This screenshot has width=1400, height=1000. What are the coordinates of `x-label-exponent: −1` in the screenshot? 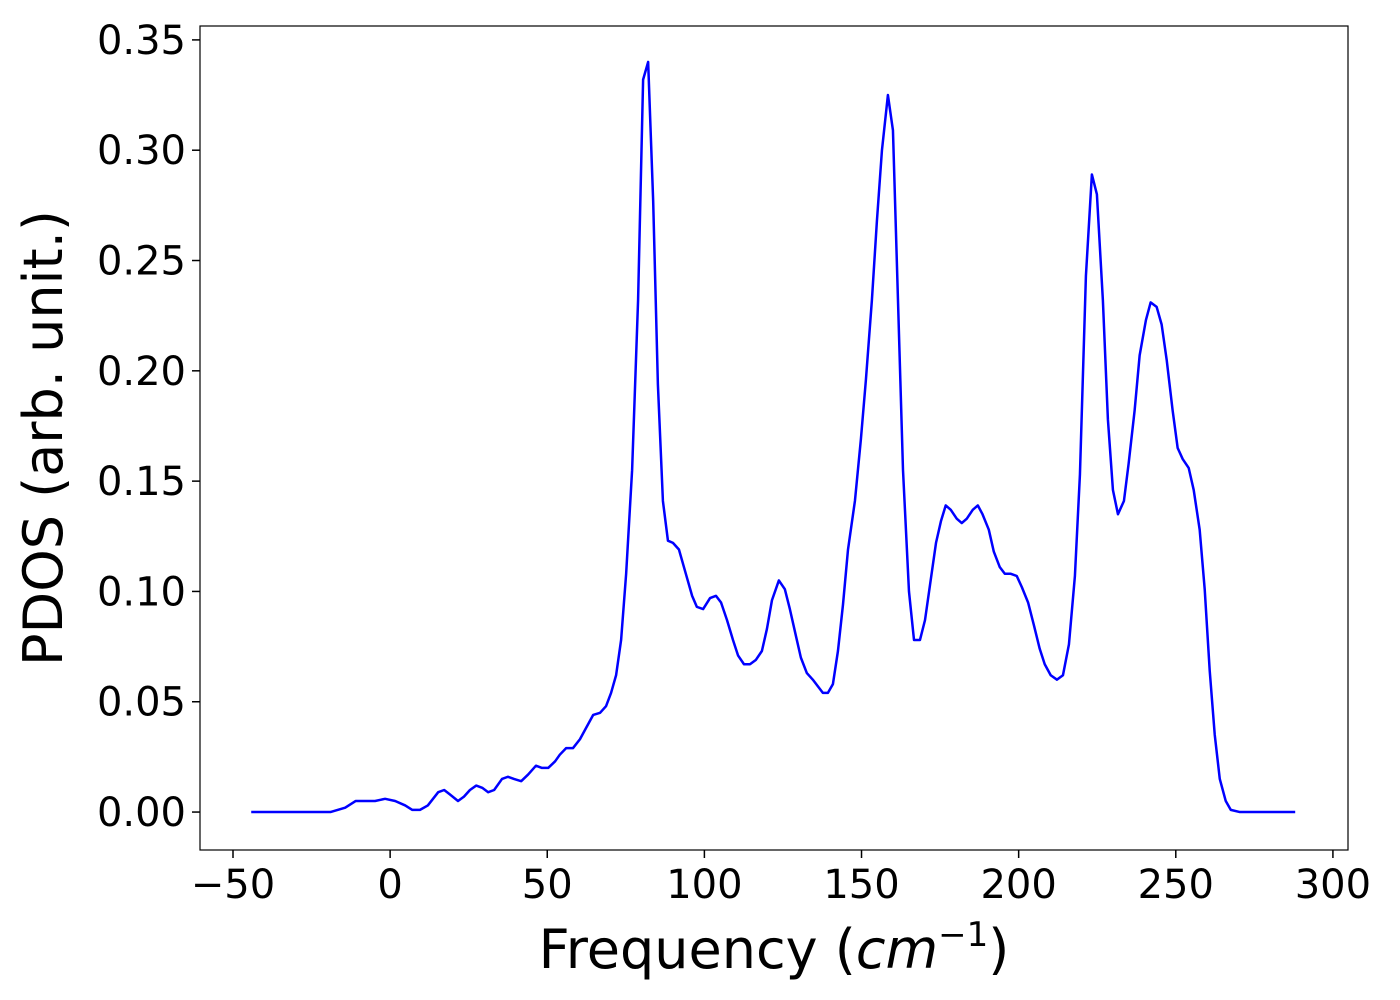 It's located at (963, 935).